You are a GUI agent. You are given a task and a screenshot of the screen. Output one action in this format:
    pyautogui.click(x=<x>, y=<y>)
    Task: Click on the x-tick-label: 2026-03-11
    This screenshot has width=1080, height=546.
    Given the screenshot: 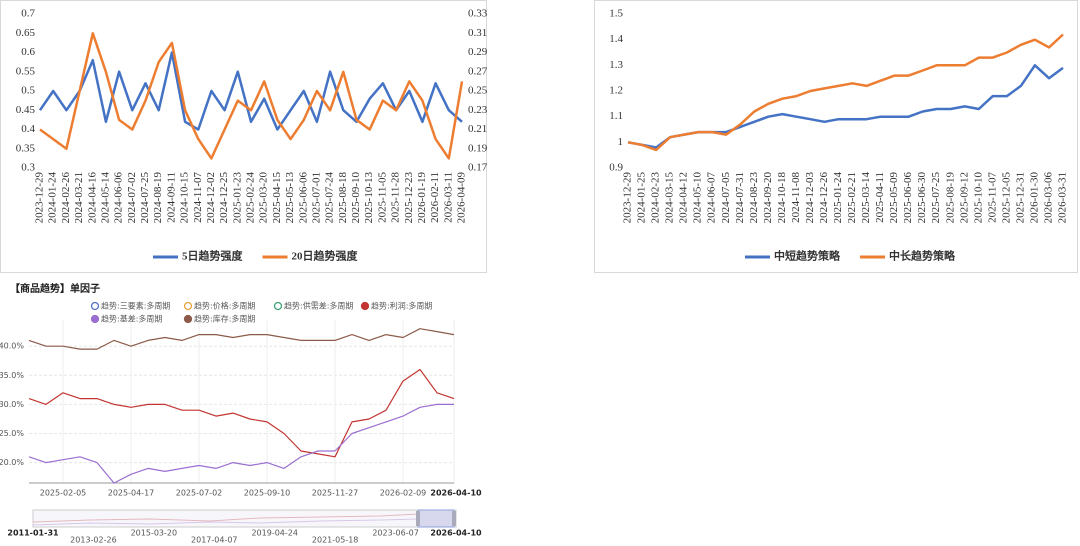 What is the action you would take?
    pyautogui.click(x=448, y=197)
    